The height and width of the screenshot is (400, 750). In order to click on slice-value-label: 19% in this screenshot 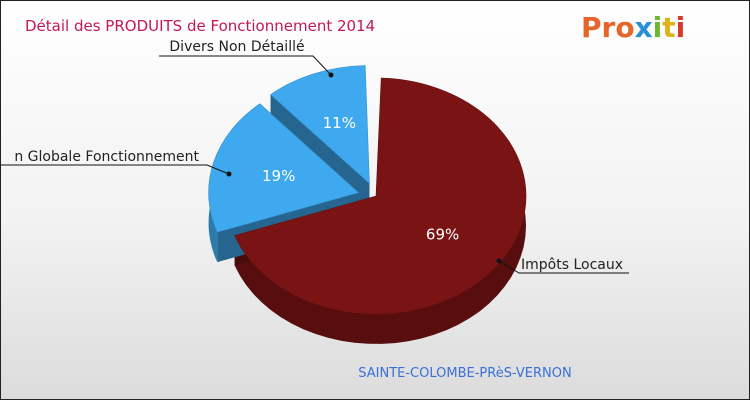, I will do `click(278, 176)`.